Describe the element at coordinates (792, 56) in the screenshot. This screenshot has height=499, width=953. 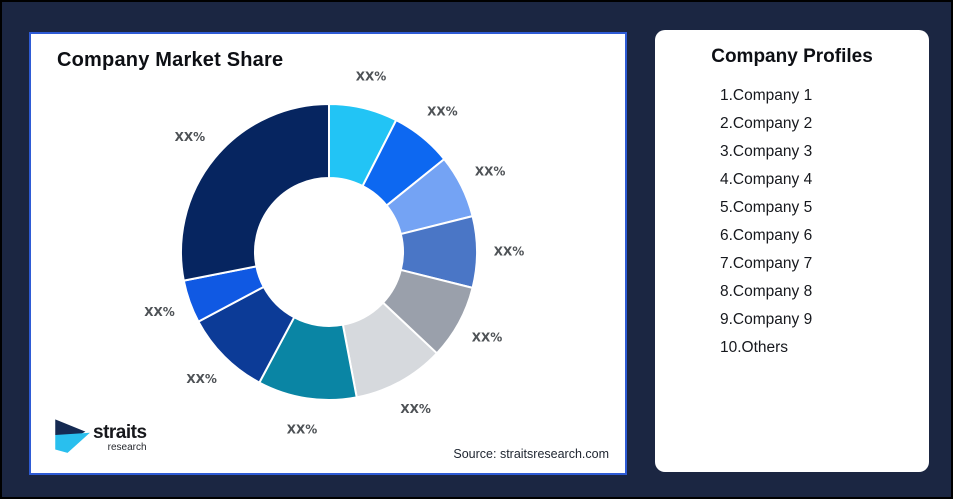
I see `profiles-title: Company Profiles` at that location.